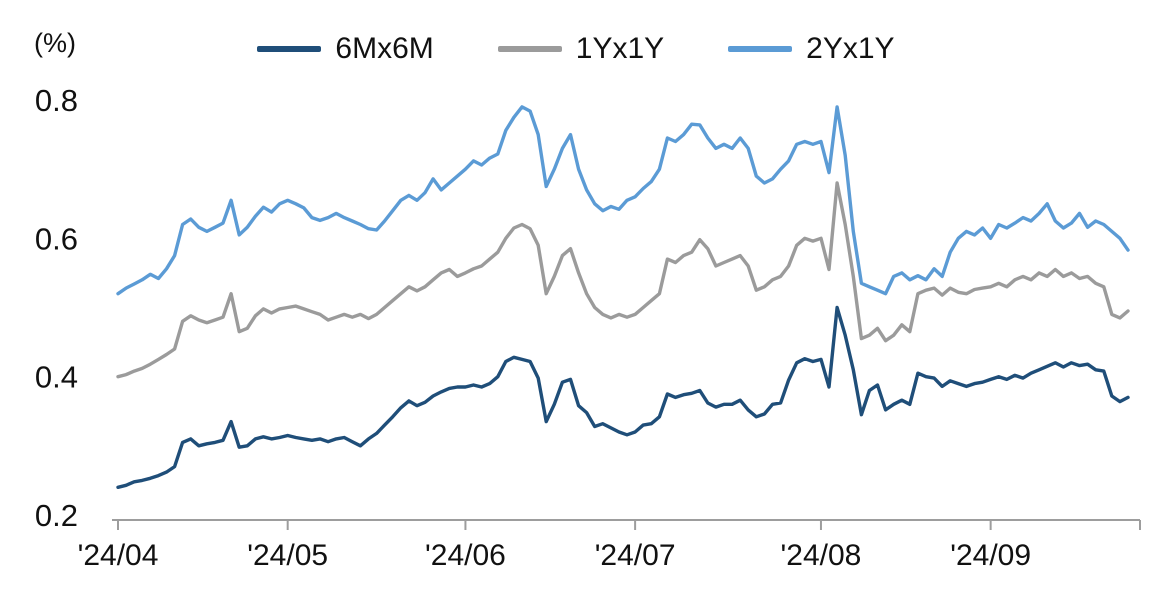 This screenshot has width=1152, height=604. I want to click on legend-label-1yx1y: 1Yx1Y, so click(620, 48).